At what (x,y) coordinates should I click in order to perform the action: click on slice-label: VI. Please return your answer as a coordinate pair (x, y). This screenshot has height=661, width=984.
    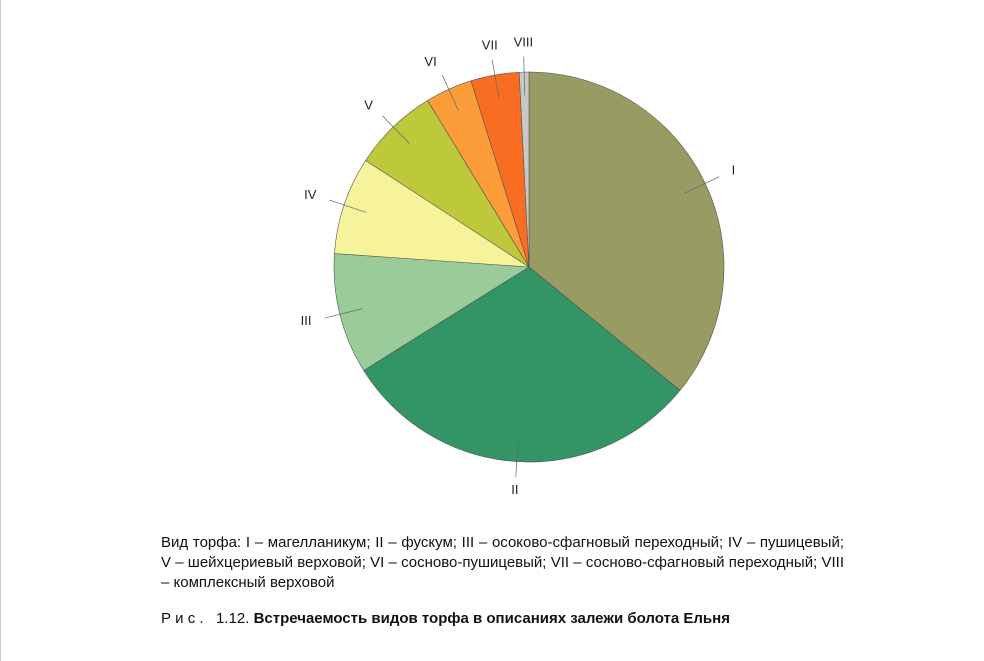
    Looking at the image, I should click on (430, 61).